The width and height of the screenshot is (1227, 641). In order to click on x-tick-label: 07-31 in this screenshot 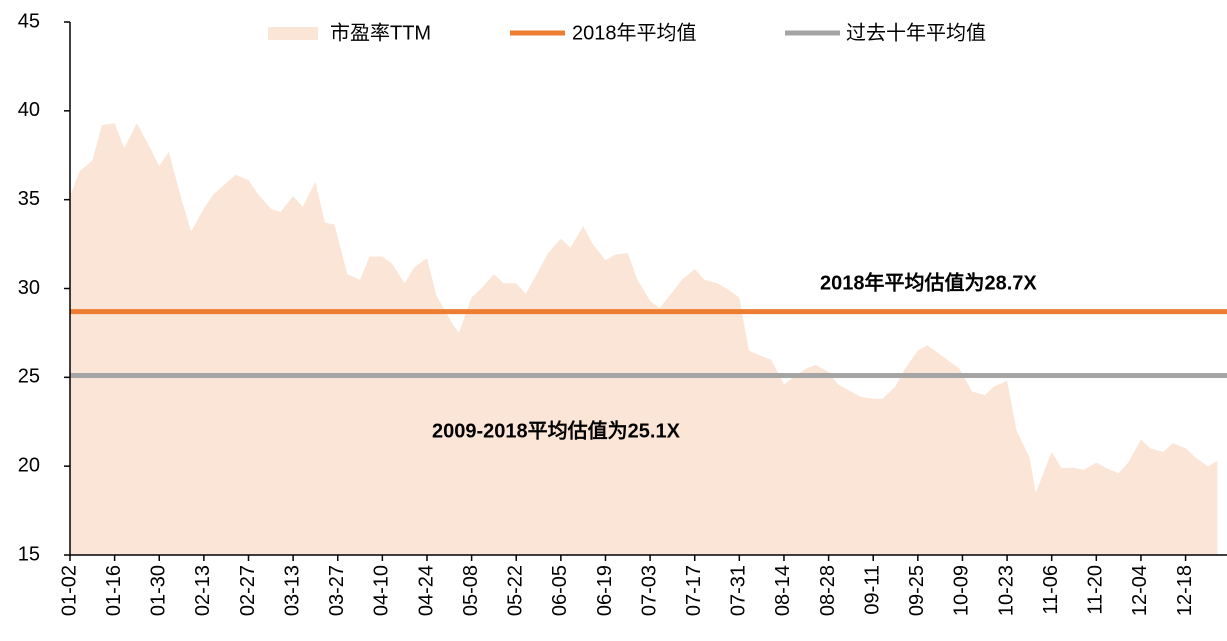, I will do `click(739, 590)`.